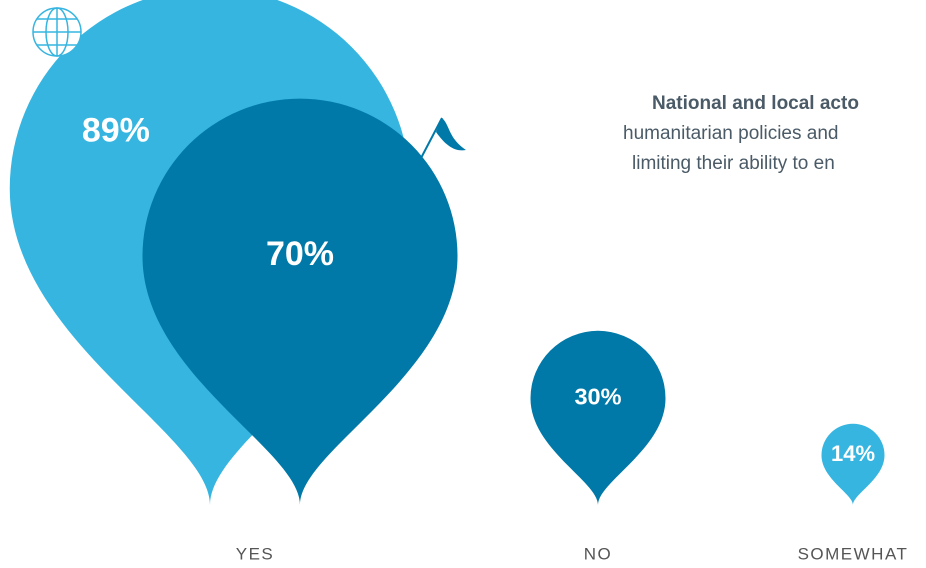 The height and width of the screenshot is (568, 926). What do you see at coordinates (598, 553) in the screenshot?
I see `category-label: NO` at bounding box center [598, 553].